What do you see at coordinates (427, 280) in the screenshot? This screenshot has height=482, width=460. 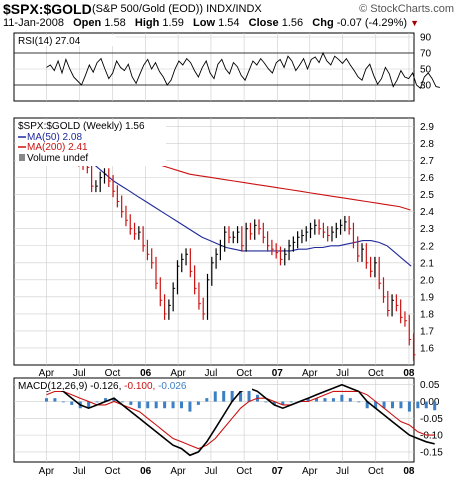 I see `price-tick-label: 2.0` at bounding box center [427, 280].